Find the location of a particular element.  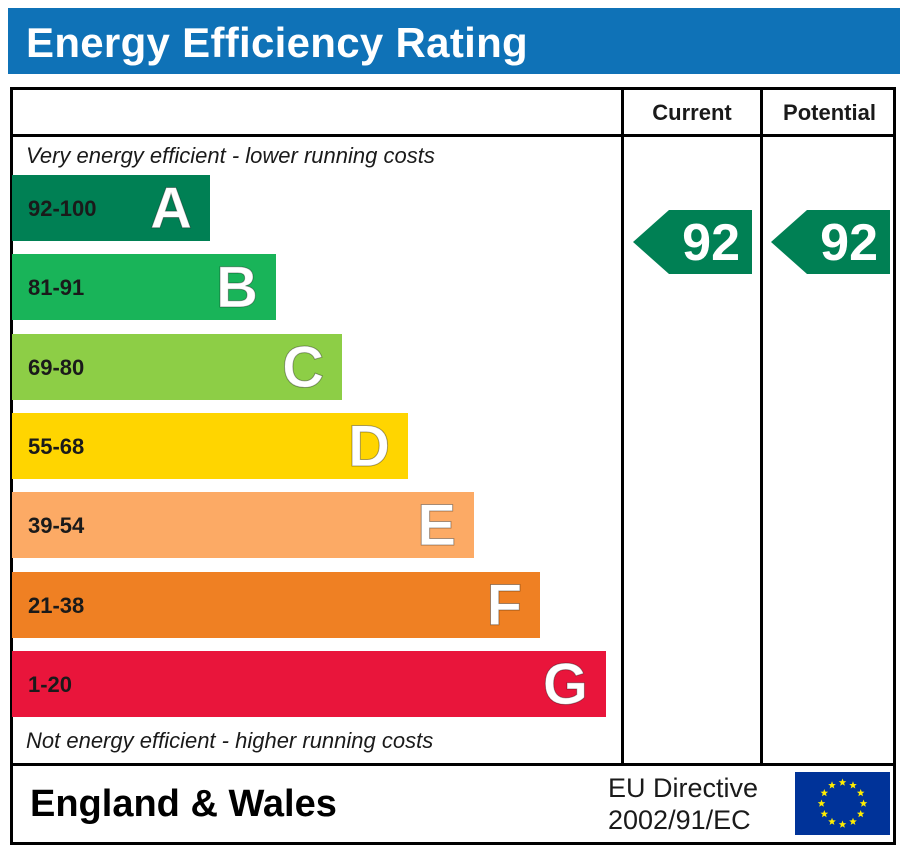

current-rating-arrow: 92 is located at coordinates (692, 242).